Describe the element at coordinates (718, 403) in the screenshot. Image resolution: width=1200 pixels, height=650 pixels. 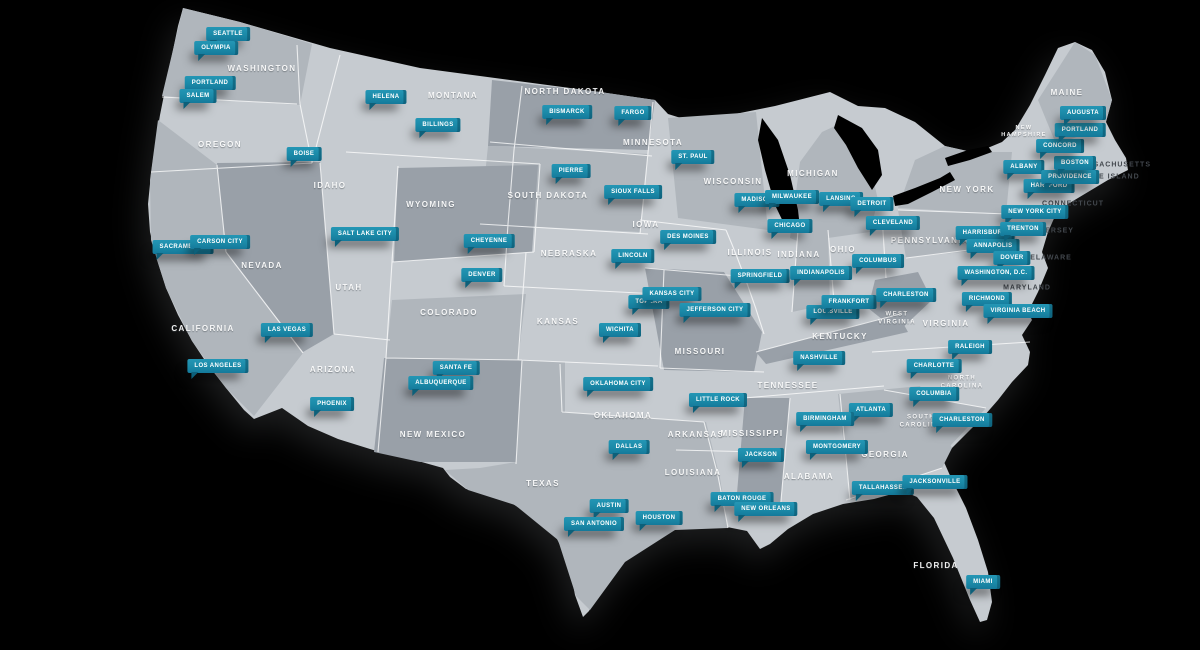
I see `city-pin-little-rock: LITTLE ROCK` at that location.